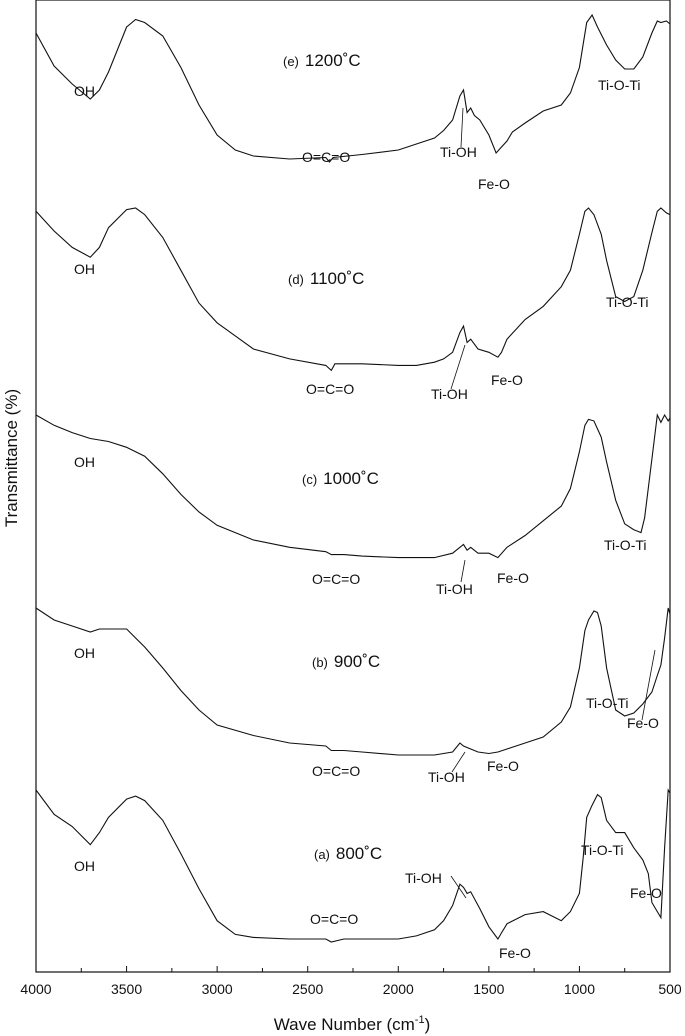 This screenshot has height=1036, width=685. What do you see at coordinates (351, 981) in the screenshot?
I see `x-ticks: 4000 3500 3000 2500 2000 1500 1000 500` at bounding box center [351, 981].